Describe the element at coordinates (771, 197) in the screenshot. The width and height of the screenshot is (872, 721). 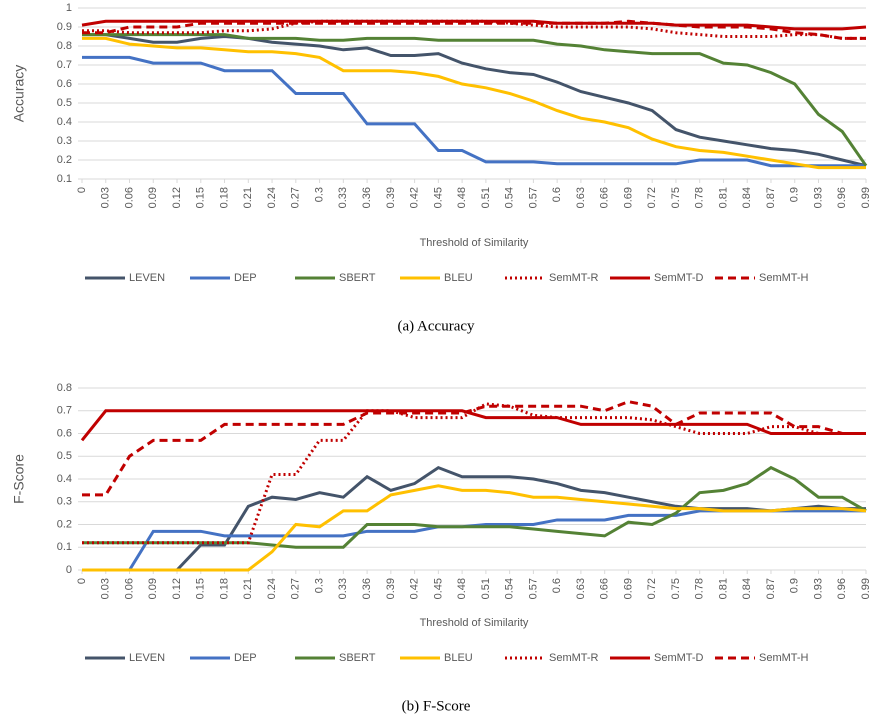
I see `x-tick-label: 0.87` at that location.